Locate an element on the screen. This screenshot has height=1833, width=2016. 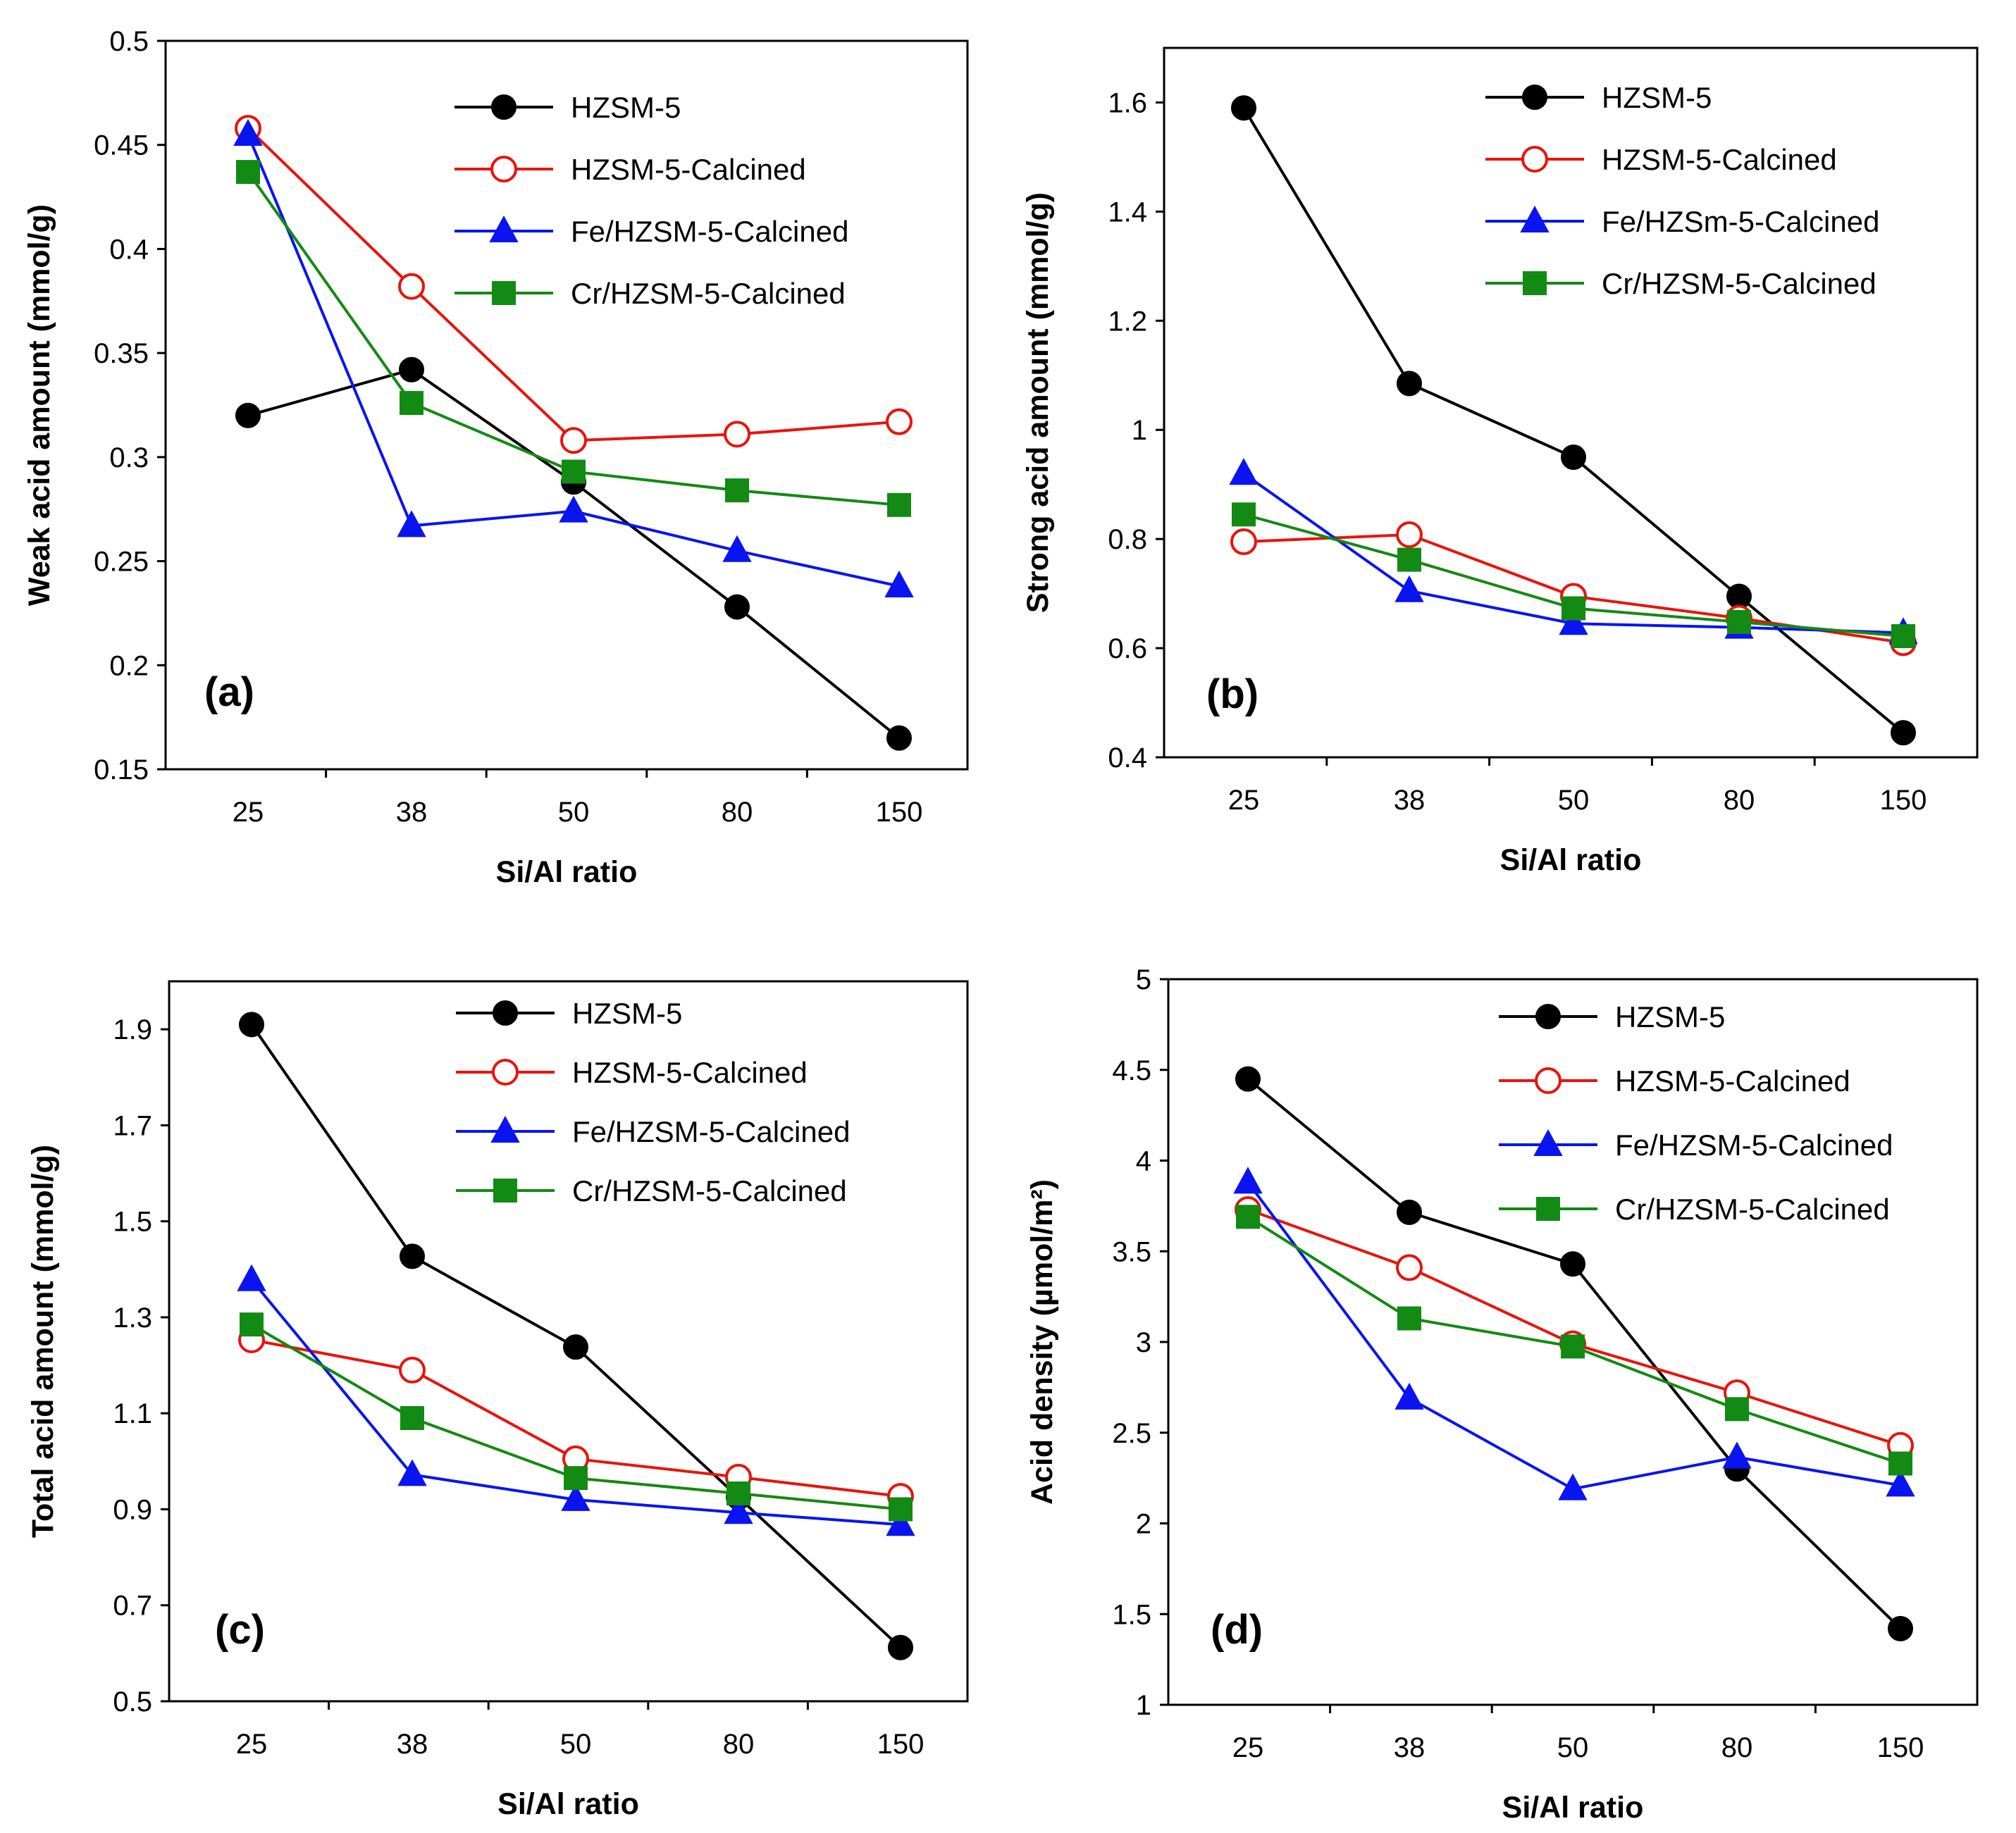
legend-entry: Cr/HZSM-5-Calcined is located at coordinates (650, 294).